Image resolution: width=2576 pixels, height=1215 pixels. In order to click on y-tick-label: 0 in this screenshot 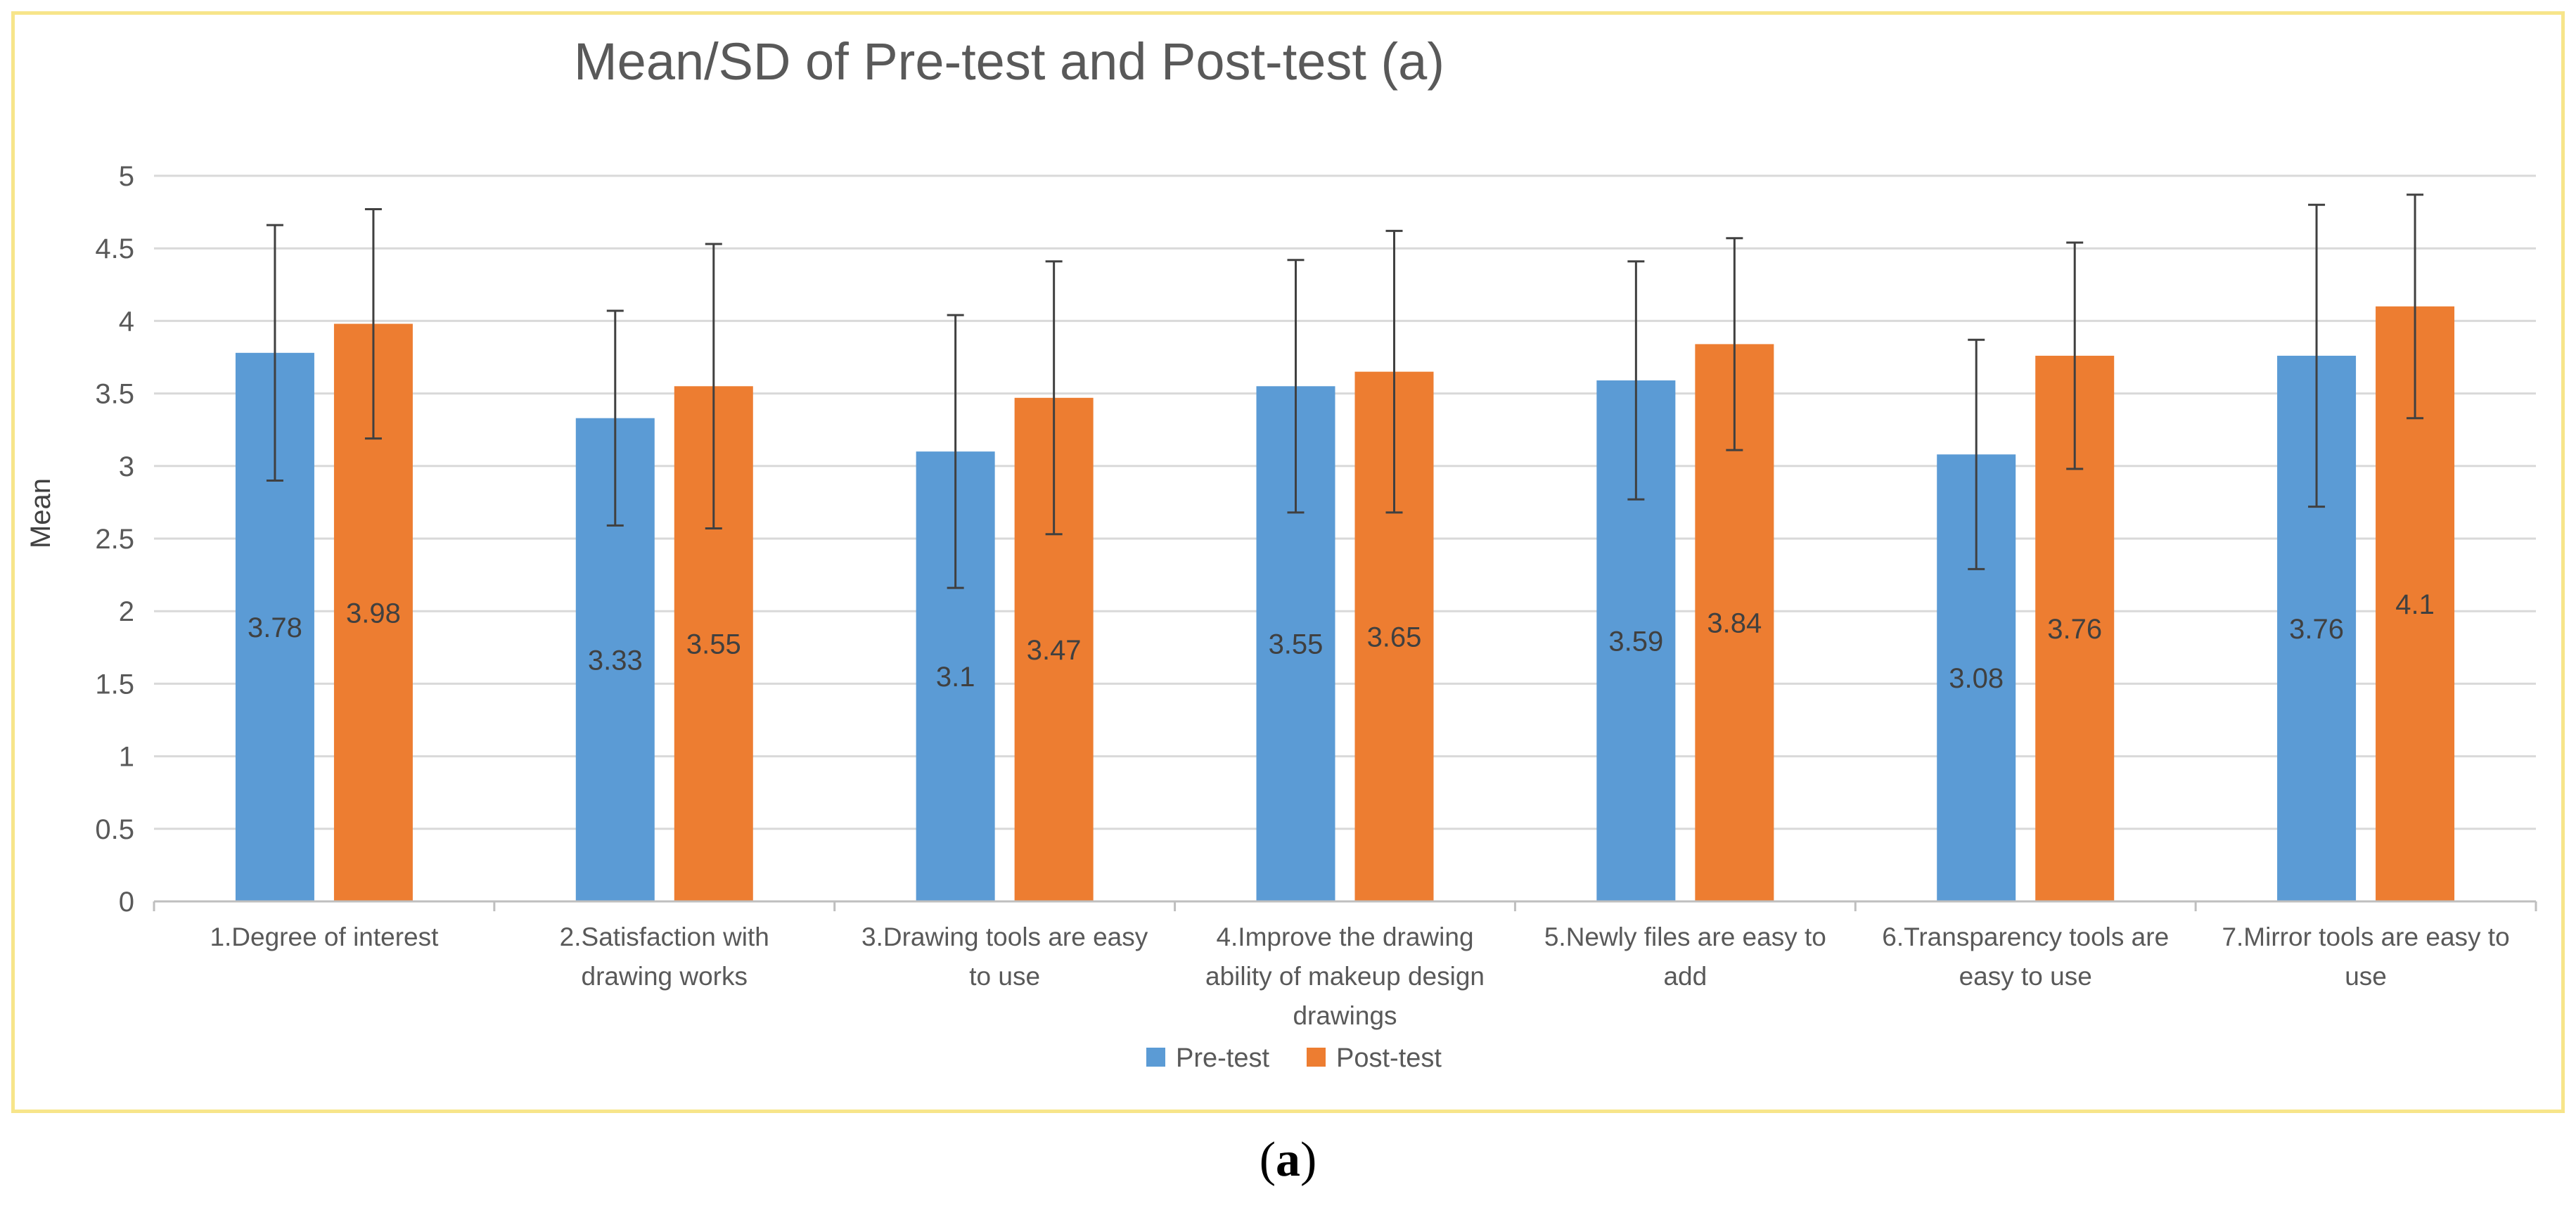, I will do `click(126, 903)`.